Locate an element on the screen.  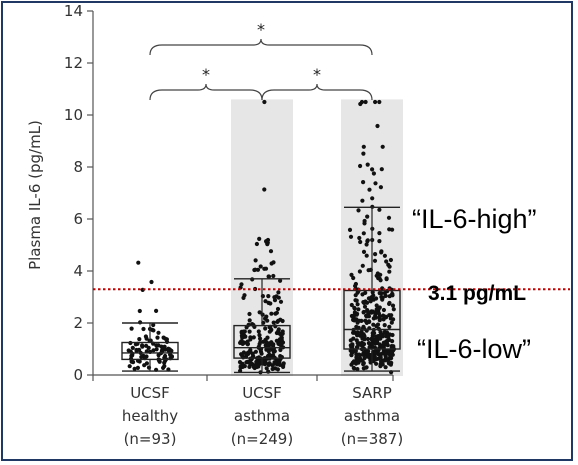
box is located at coordinates (372, 319).